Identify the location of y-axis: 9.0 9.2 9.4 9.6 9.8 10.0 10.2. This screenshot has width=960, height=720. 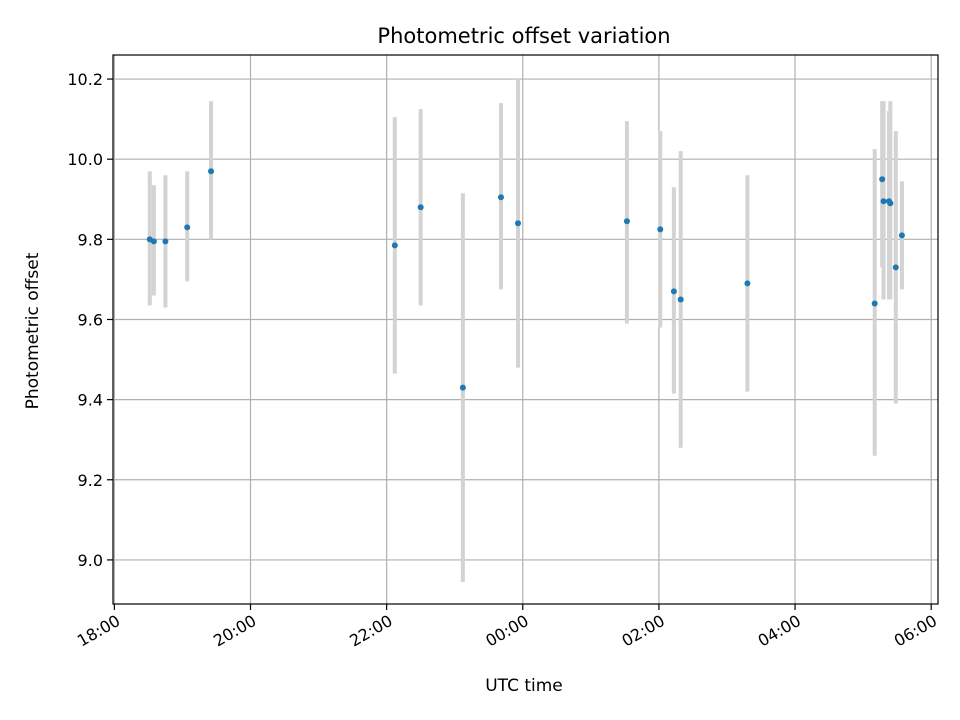
(90, 320).